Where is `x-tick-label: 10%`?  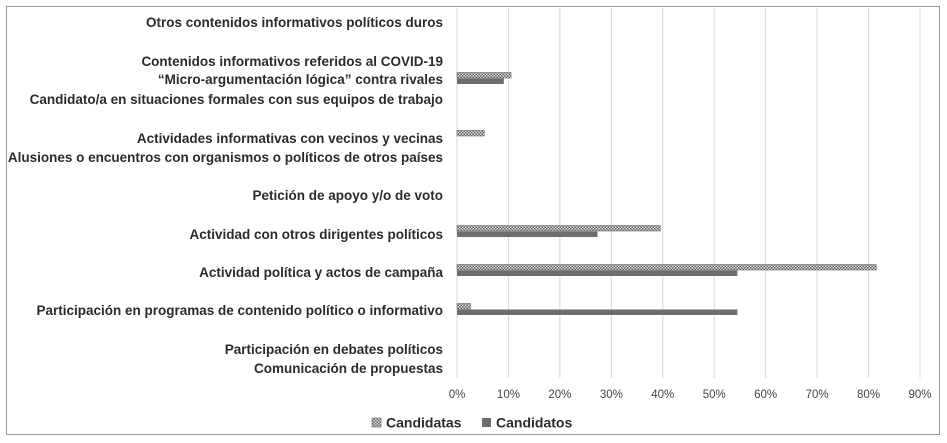 x-tick-label: 10% is located at coordinates (508, 395).